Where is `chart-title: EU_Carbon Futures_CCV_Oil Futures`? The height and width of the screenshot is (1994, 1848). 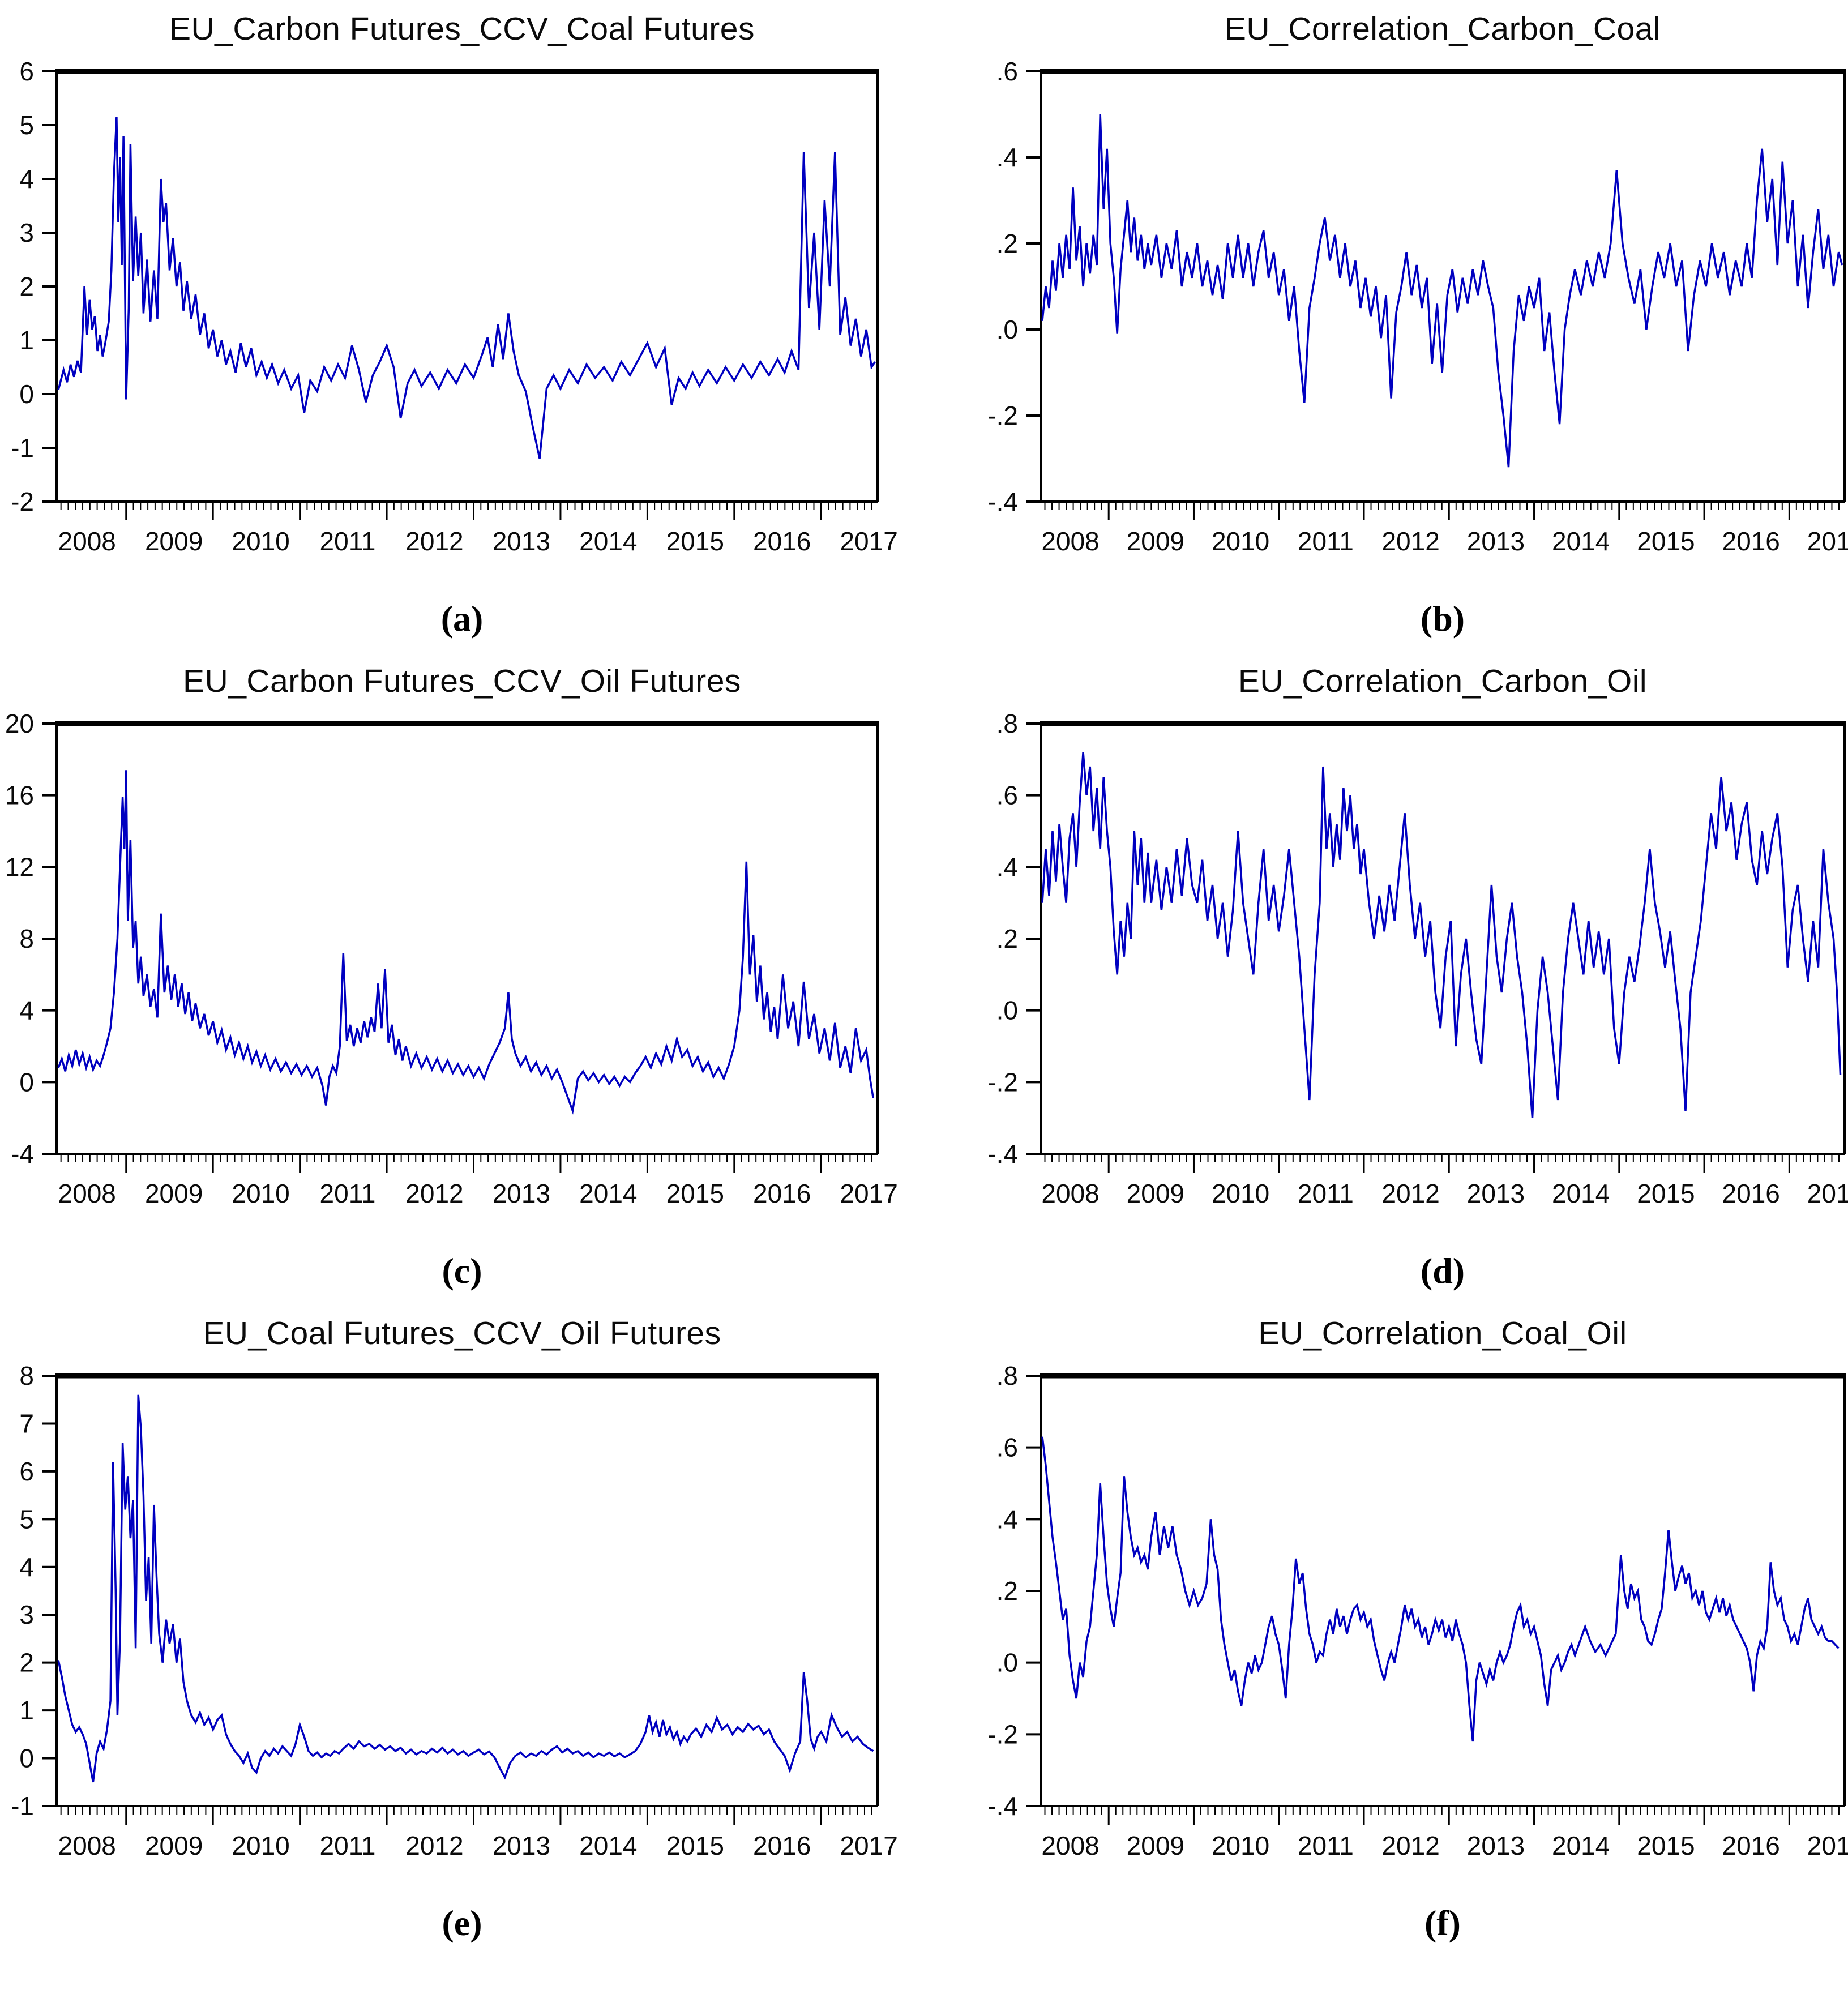
chart-title: EU_Carbon Futures_CCV_Oil Futures is located at coordinates (462, 681).